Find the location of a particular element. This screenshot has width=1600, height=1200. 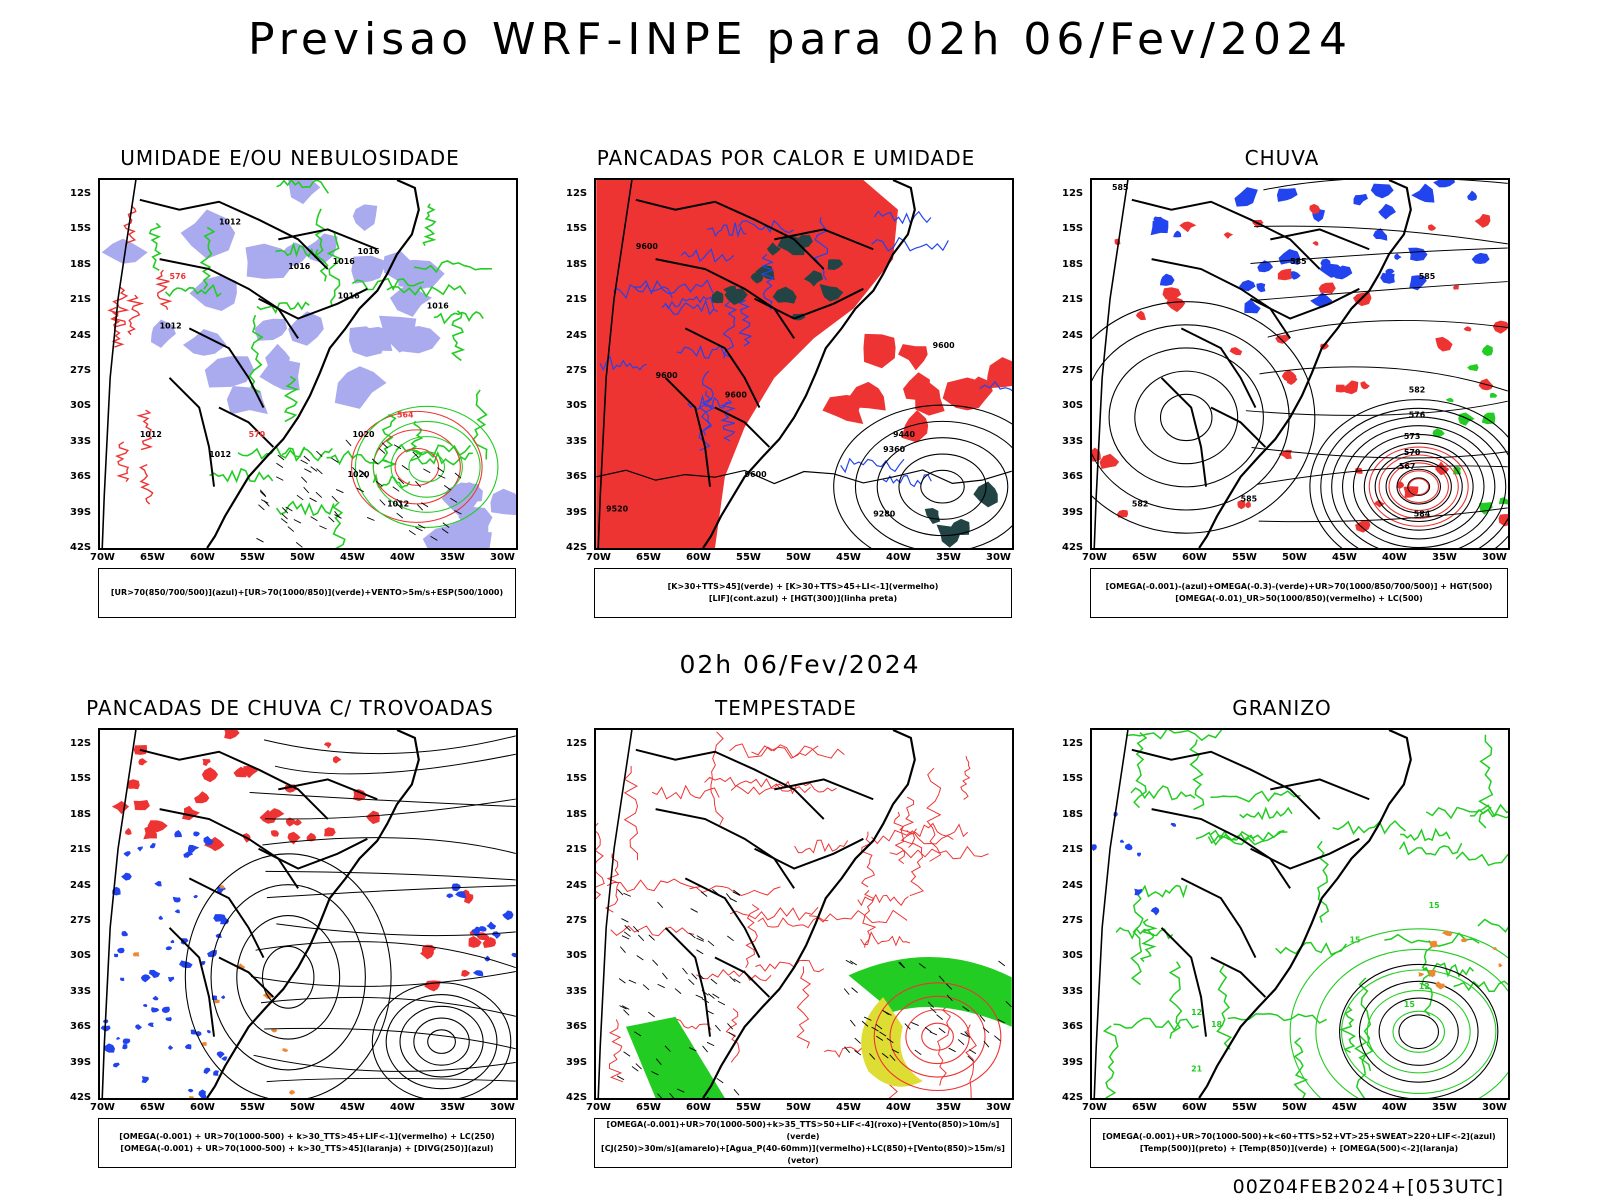

hail-blue-area is located at coordinates (1128, 847).